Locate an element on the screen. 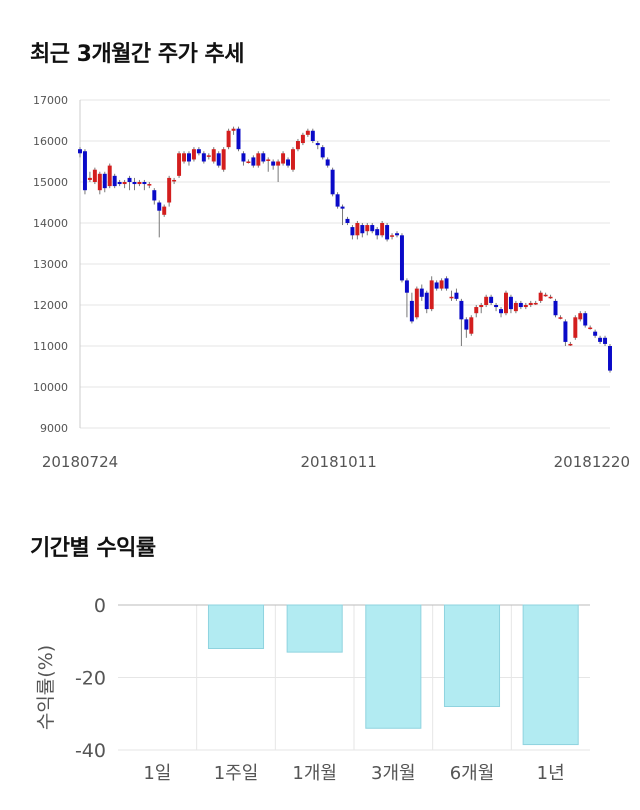 The image size is (640, 810). x-category-label: 1개월 is located at coordinates (314, 773).